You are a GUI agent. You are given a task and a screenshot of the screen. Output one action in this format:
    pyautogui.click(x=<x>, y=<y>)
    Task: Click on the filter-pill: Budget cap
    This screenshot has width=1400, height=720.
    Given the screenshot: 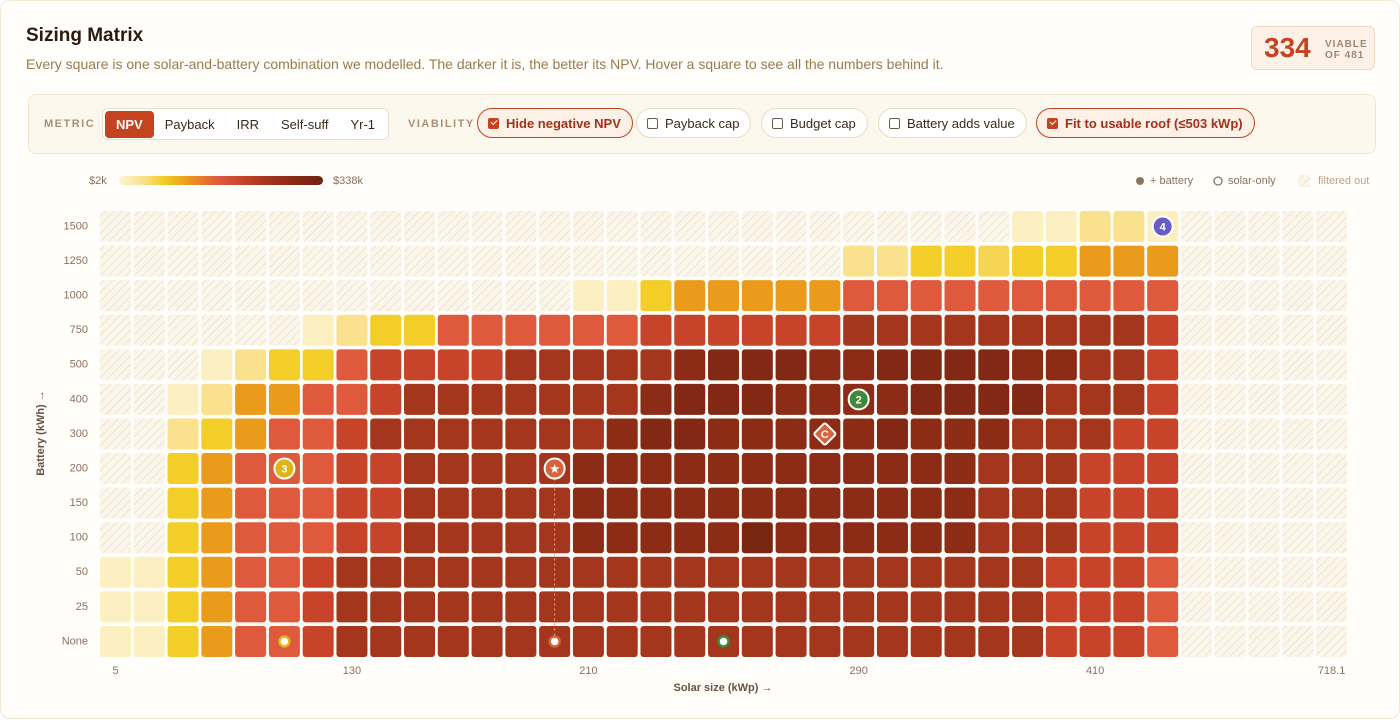 What is the action you would take?
    pyautogui.click(x=814, y=123)
    